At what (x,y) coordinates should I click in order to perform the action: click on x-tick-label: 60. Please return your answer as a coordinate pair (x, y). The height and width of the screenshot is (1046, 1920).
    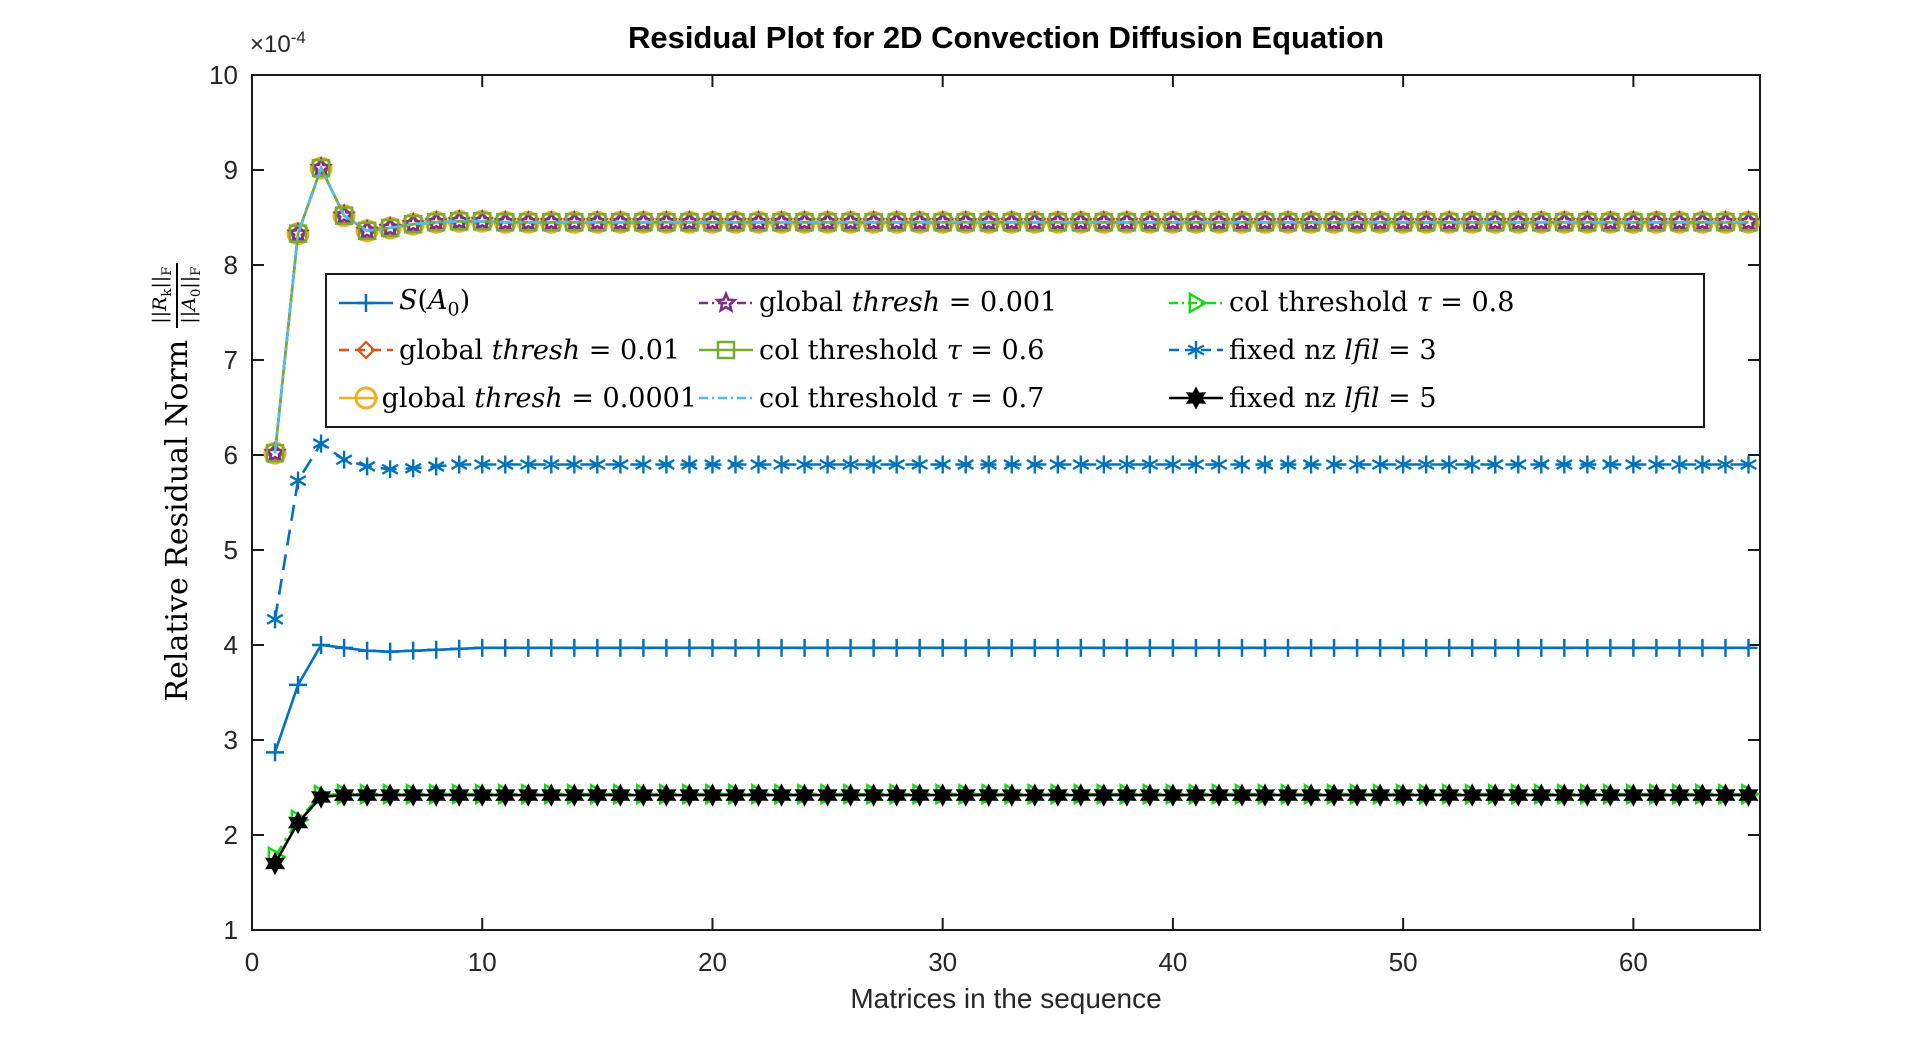
    Looking at the image, I should click on (1633, 962).